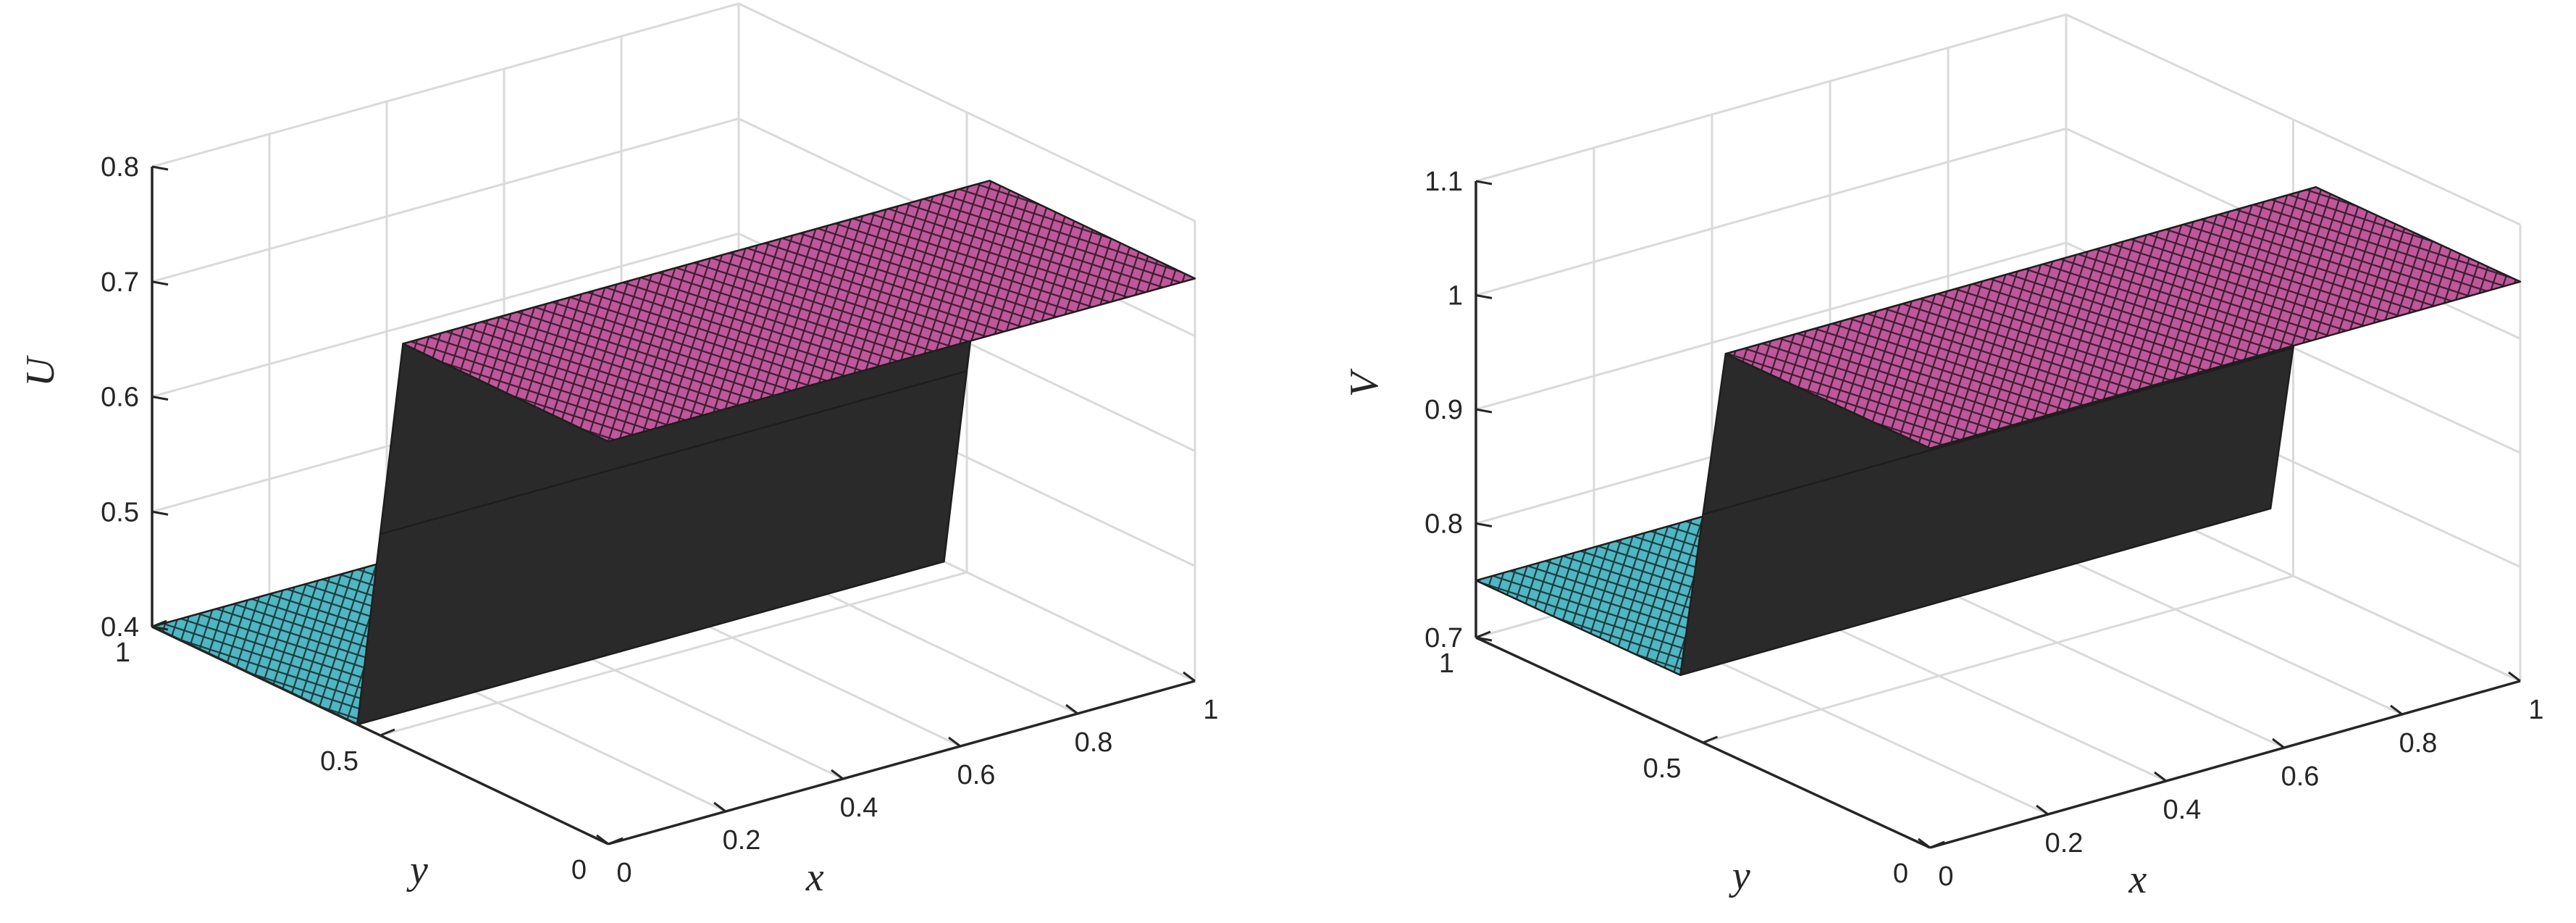 The width and height of the screenshot is (2576, 923). Describe the element at coordinates (40, 371) in the screenshot. I see `z-axis-label: U` at that location.